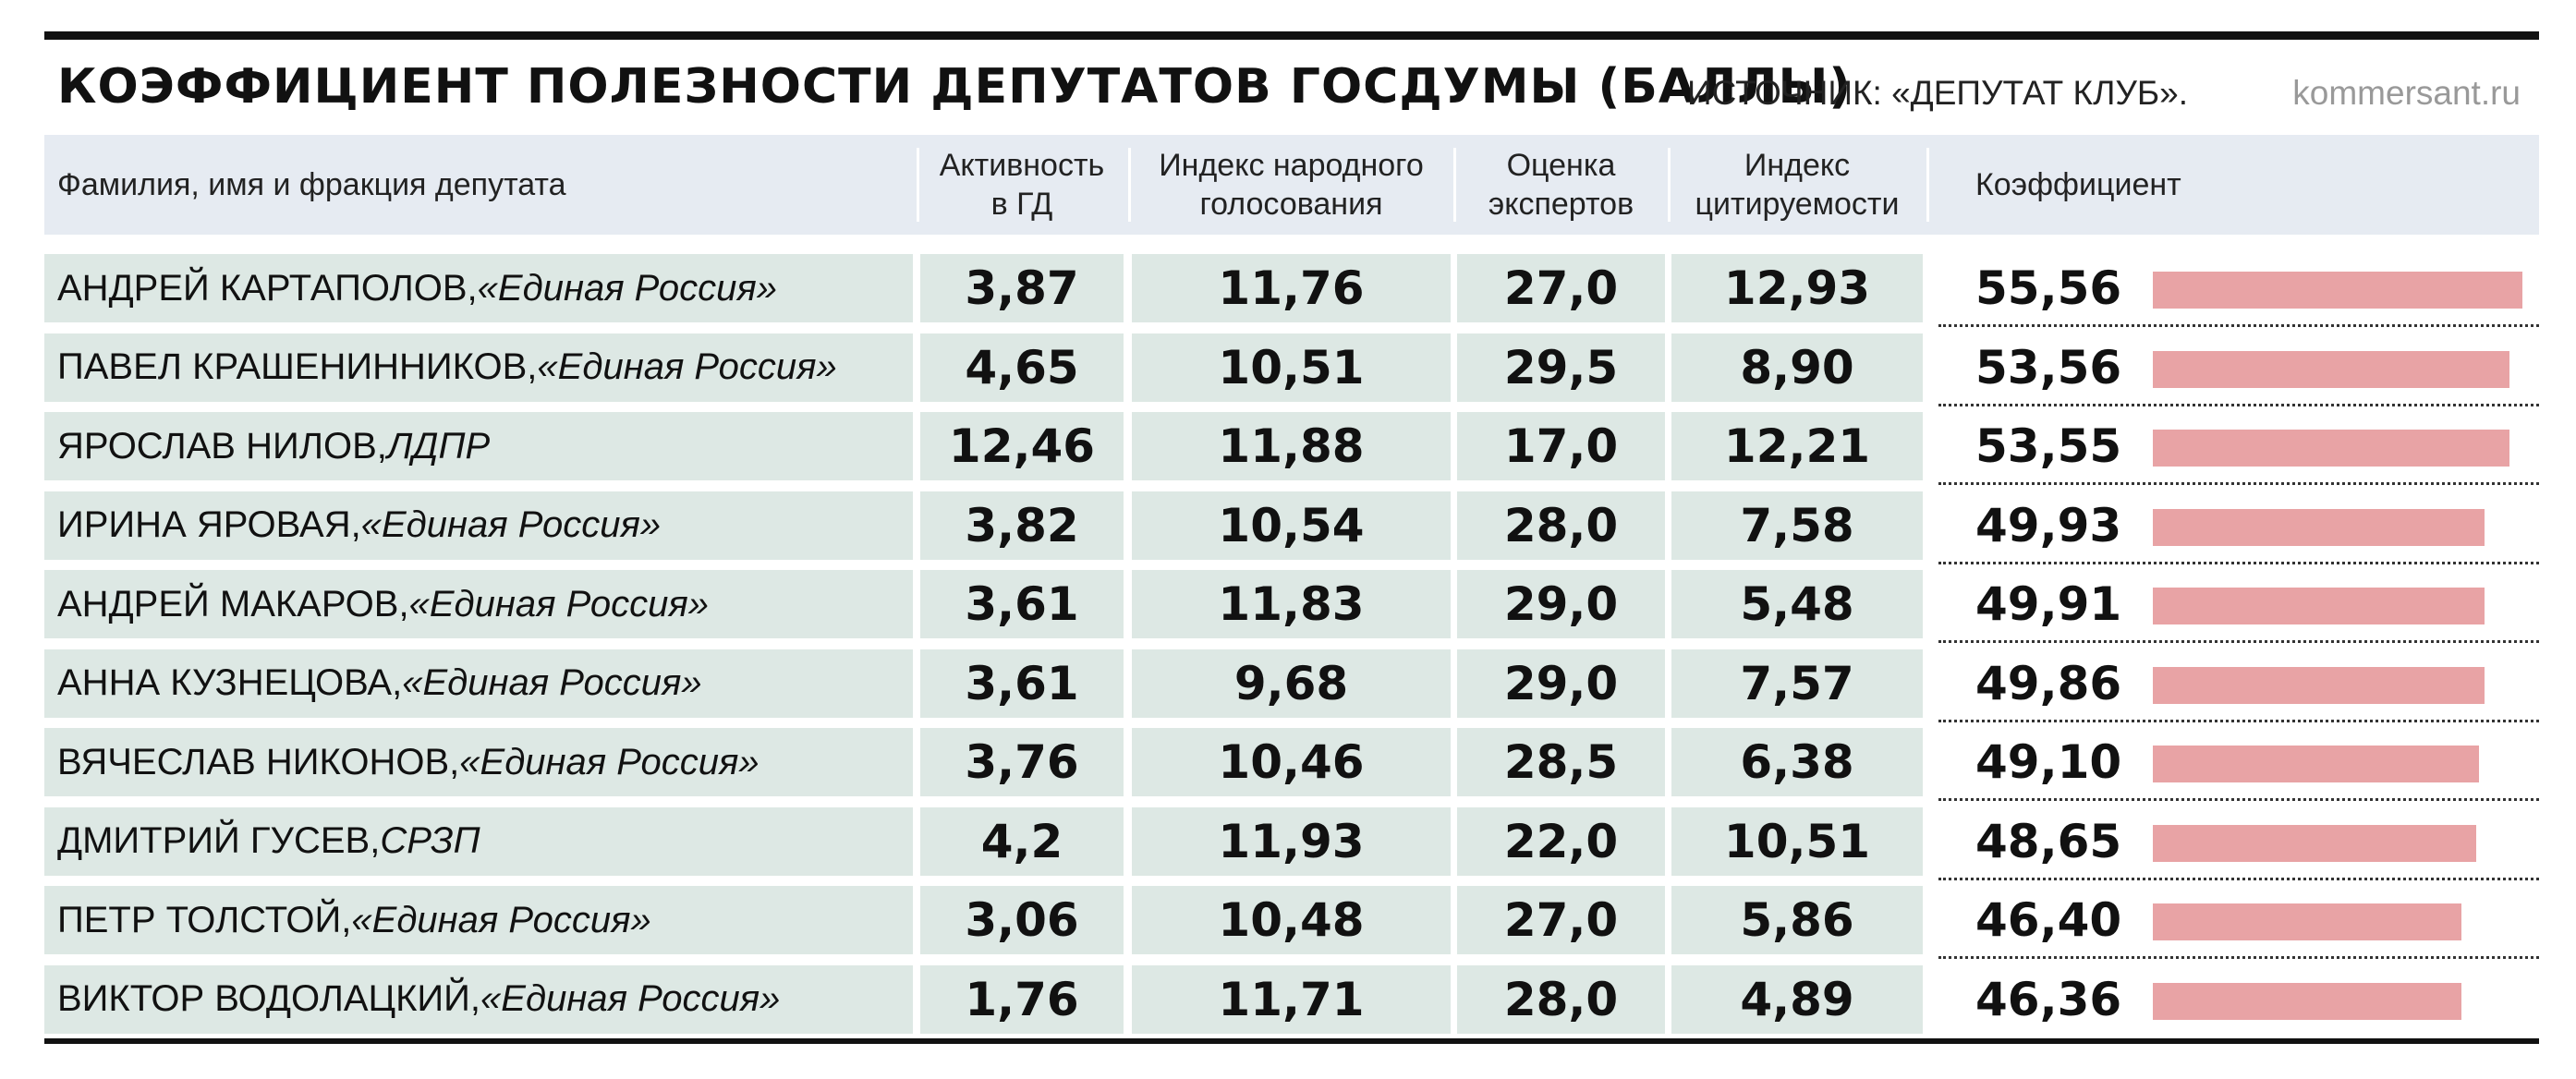  Describe the element at coordinates (478, 446) in the screenshot. I see `deputy-cell: ЯРОСЛАВ НИЛОВ, ЛДПР` at that location.